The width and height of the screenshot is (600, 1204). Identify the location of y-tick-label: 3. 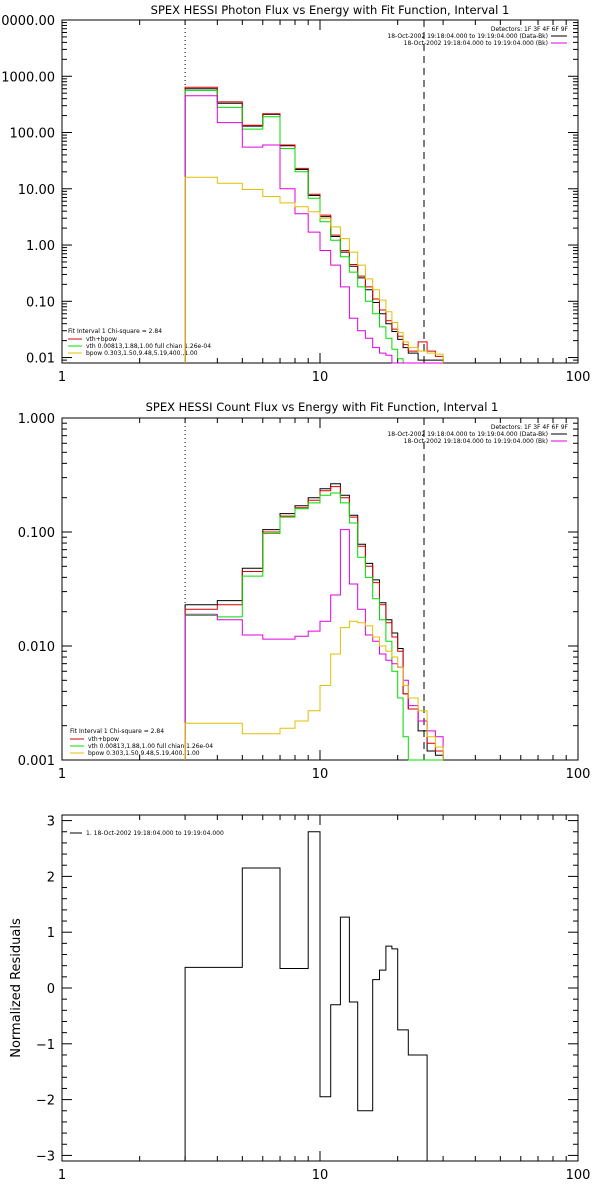
(51, 822).